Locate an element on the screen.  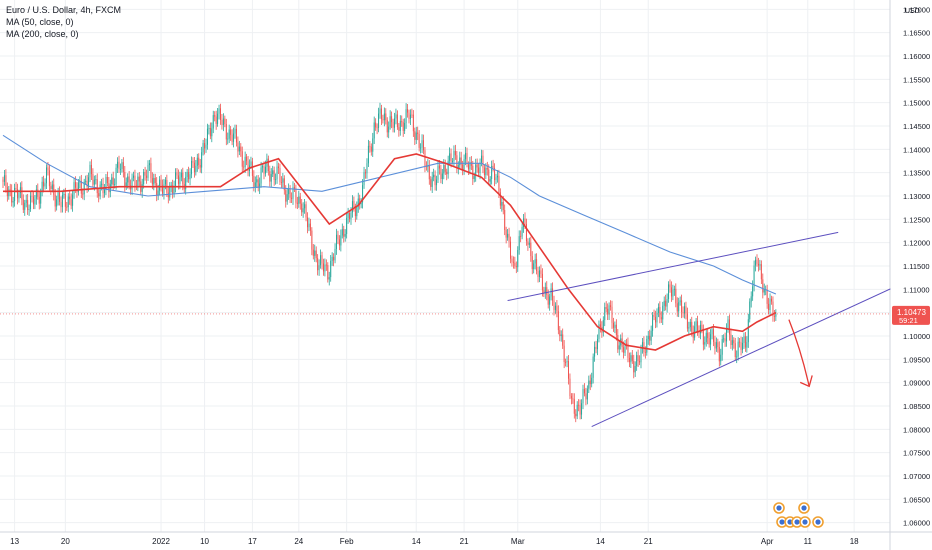
ma200-legend: MA (200, close, 0) is located at coordinates (42, 34).